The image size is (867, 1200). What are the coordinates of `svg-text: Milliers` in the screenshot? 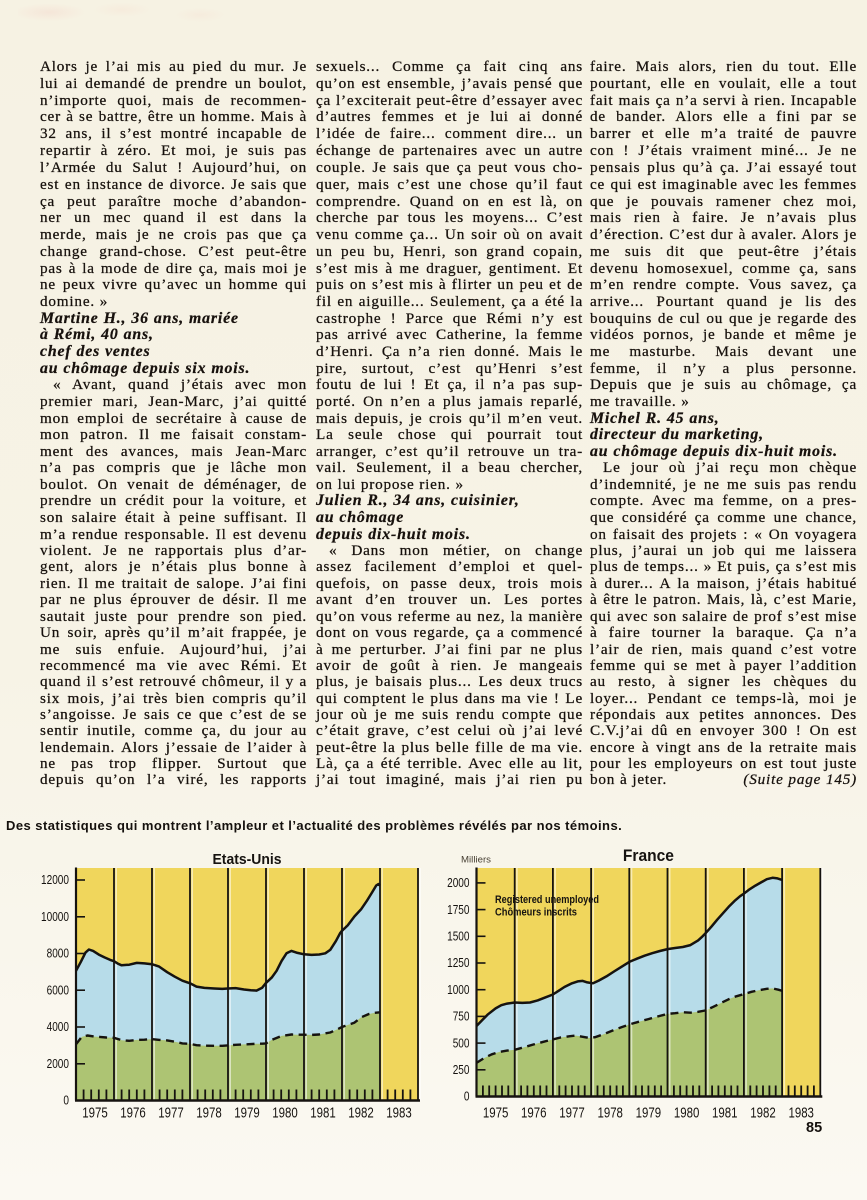 It's located at (476, 860).